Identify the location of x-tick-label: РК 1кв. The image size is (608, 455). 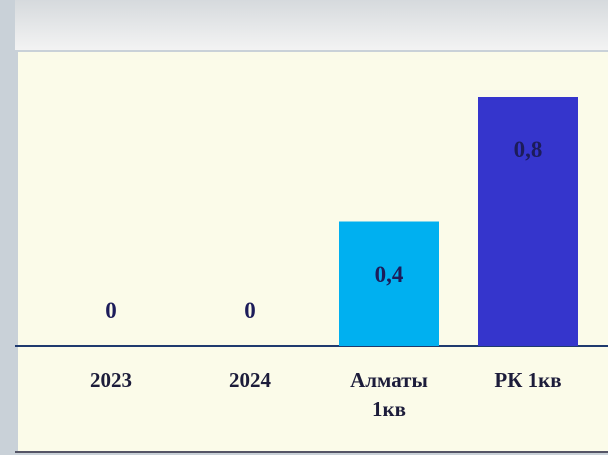
(528, 380).